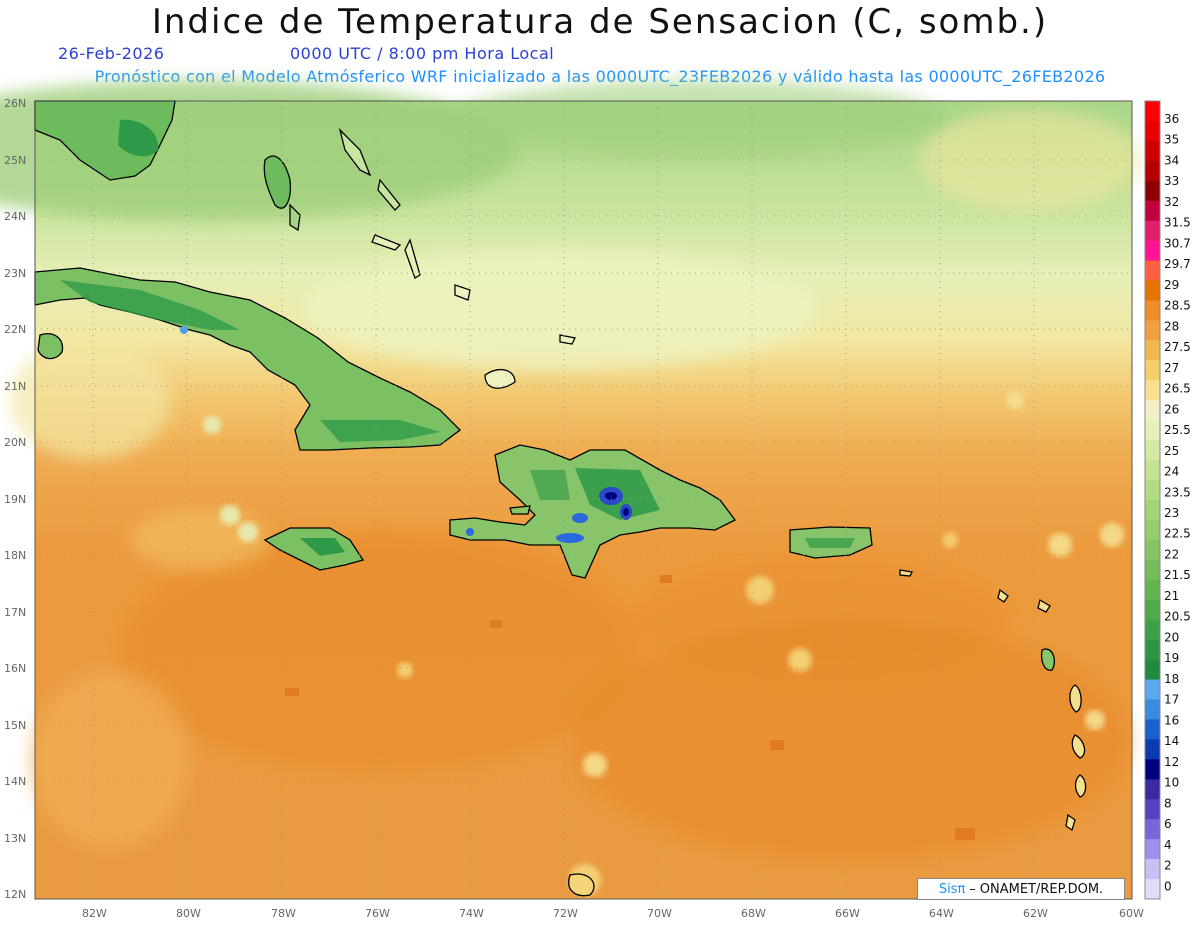 The width and height of the screenshot is (1200, 927). Describe the element at coordinates (1177, 575) in the screenshot. I see `colorbar-label: 21.5` at that location.